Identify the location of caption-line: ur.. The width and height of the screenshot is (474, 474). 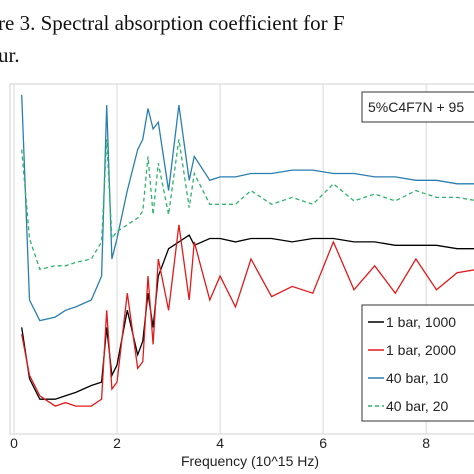
(10, 55).